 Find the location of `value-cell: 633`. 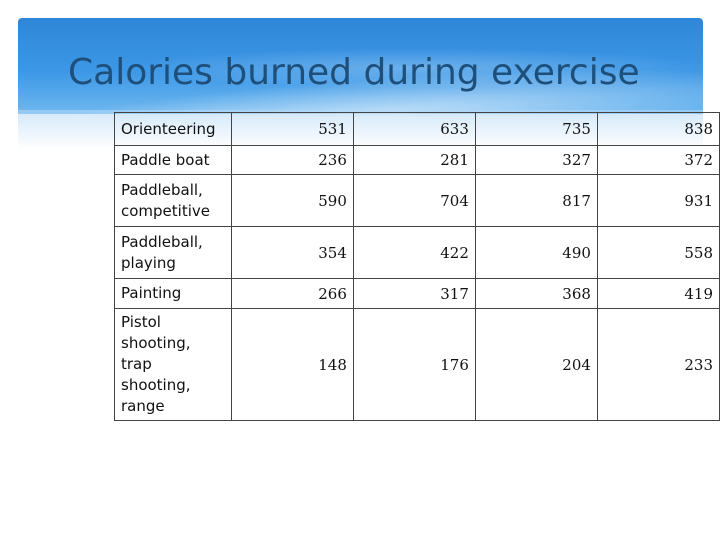

value-cell: 633 is located at coordinates (414, 129).